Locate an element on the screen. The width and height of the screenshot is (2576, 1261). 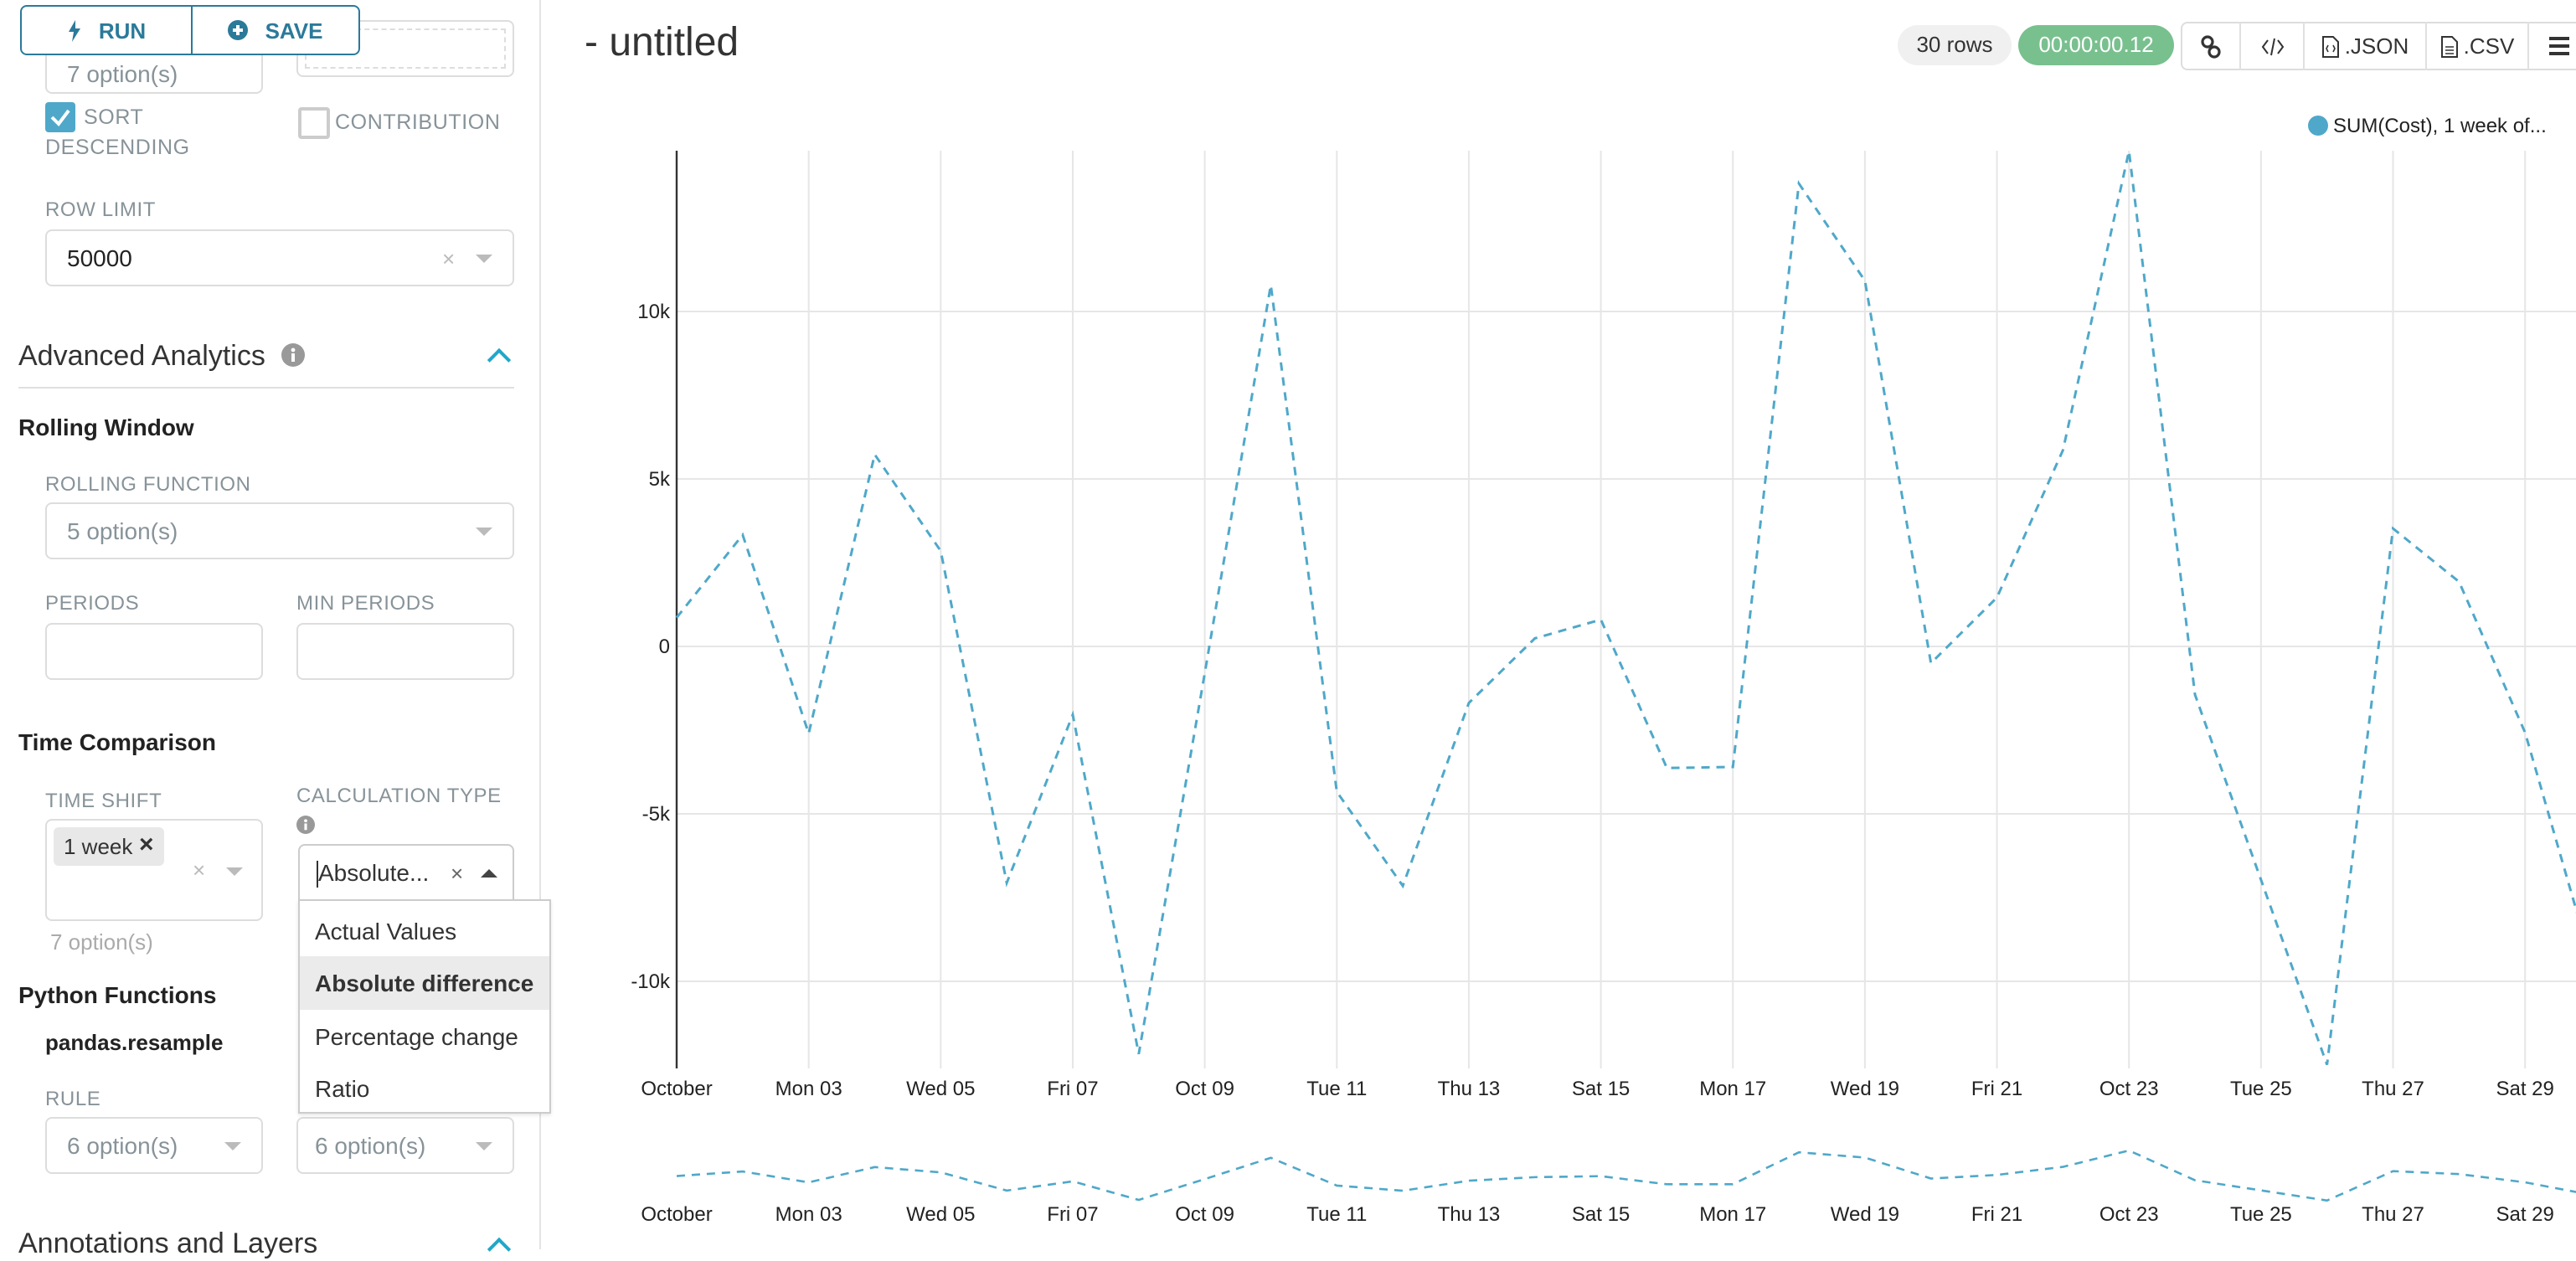
brush-tick-label: Sat 15 is located at coordinates (1601, 1215).